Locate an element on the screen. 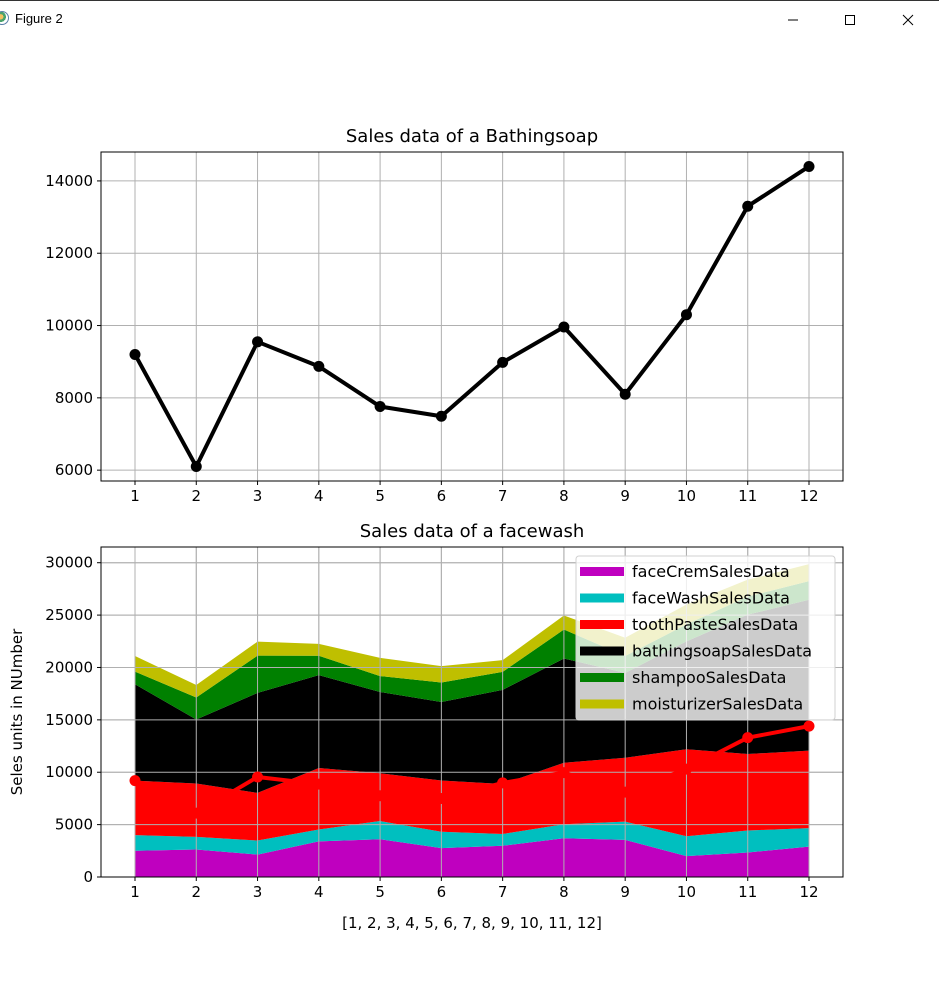  stack-area-bathingsoapSalesData is located at coordinates (472, 696).